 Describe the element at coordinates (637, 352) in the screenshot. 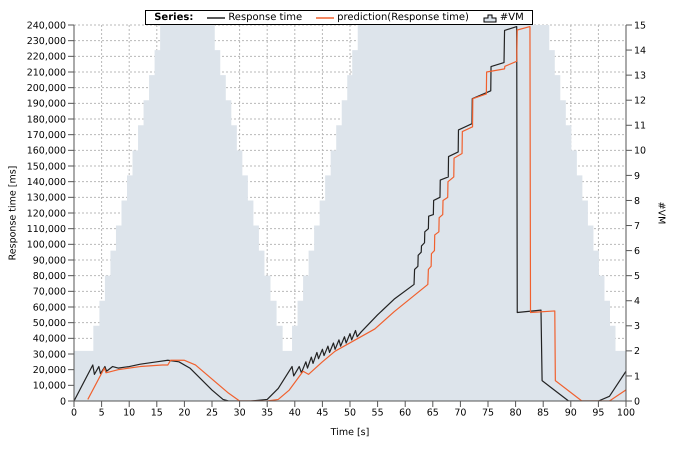

I see `y2-tick-label: 2` at that location.